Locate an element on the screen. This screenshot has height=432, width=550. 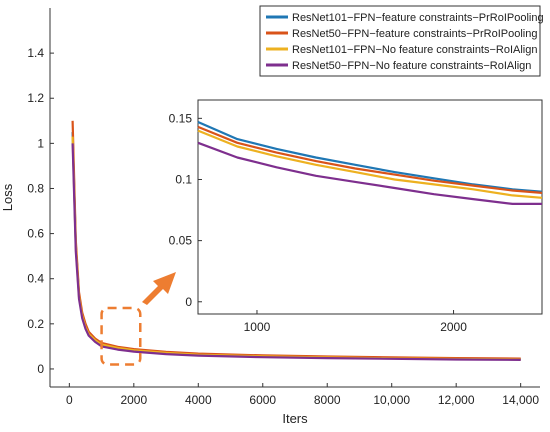
inset-y-tick-label: 0.05 is located at coordinates (181, 241).